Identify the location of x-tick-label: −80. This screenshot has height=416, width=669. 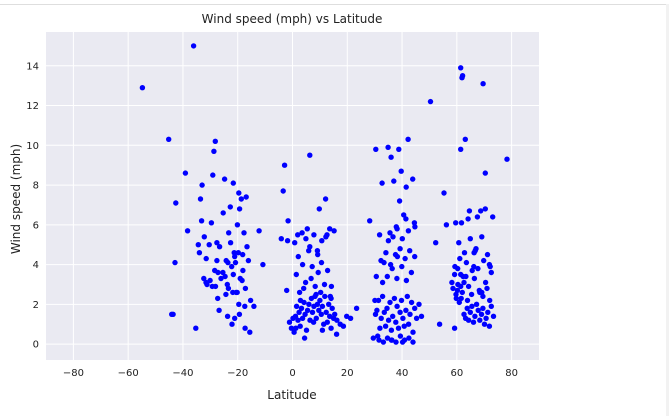
(73, 373).